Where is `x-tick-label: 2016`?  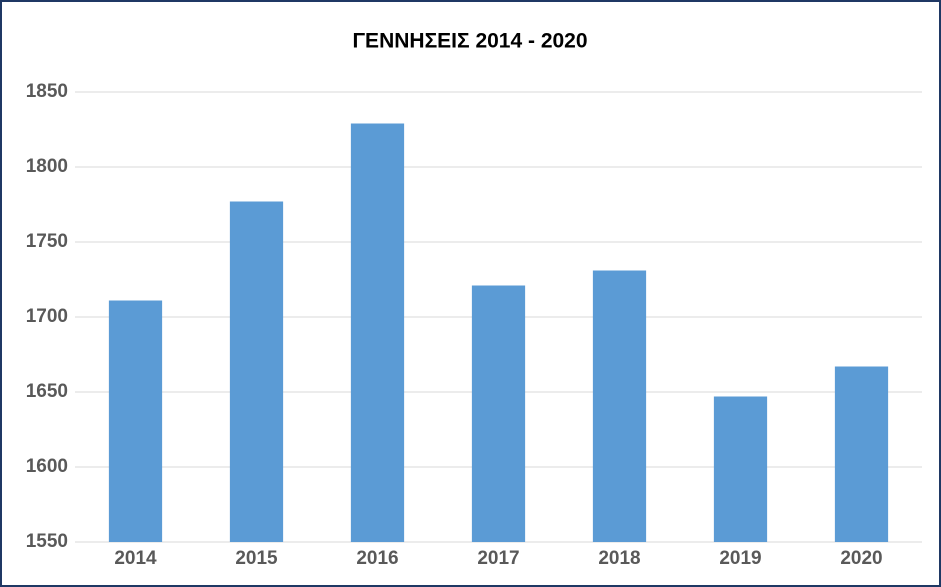
x-tick-label: 2016 is located at coordinates (377, 558).